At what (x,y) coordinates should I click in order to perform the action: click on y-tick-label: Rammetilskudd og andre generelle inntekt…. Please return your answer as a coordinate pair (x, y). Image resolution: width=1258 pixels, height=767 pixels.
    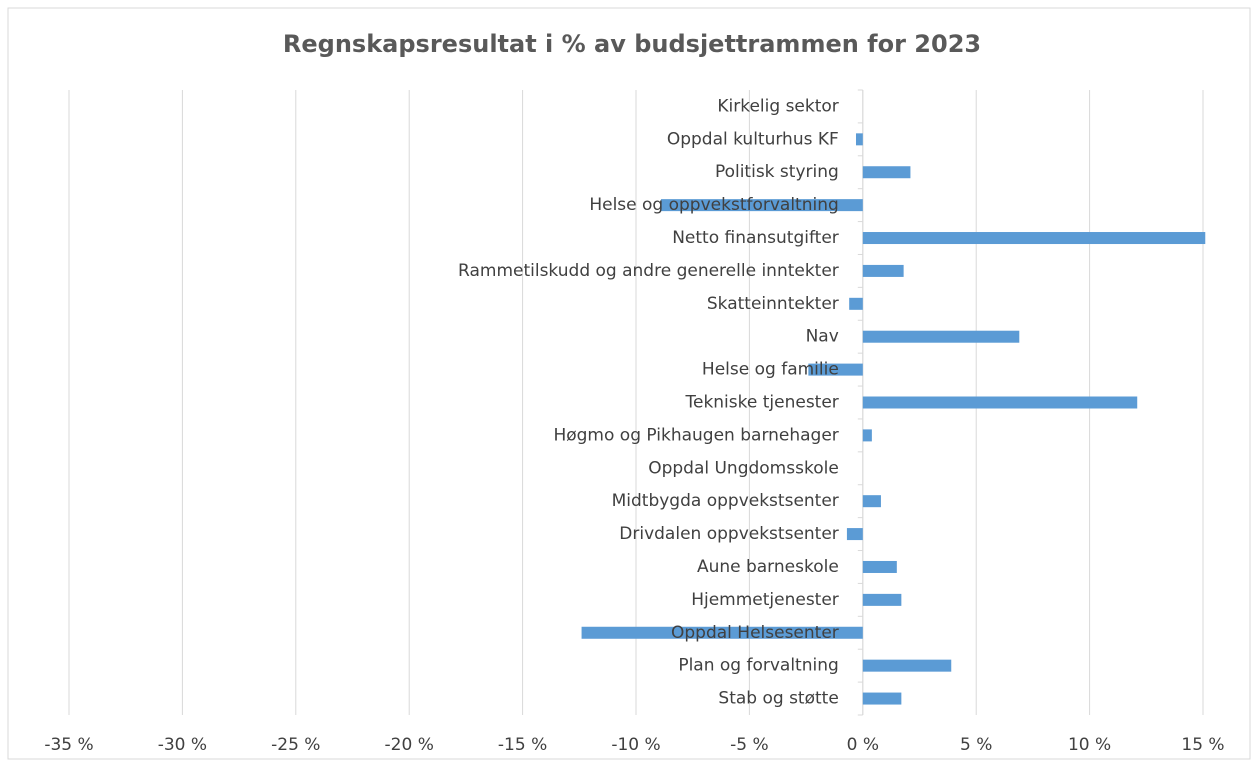
    Looking at the image, I should click on (648, 271).